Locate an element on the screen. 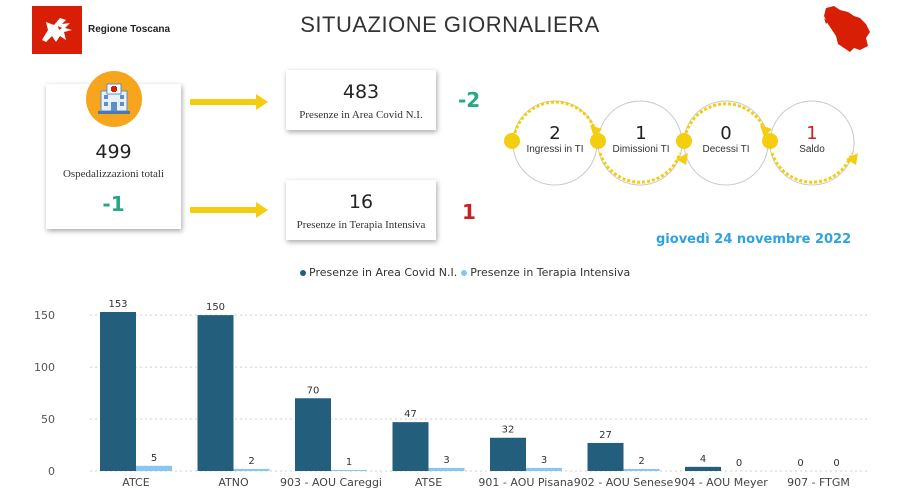  flow-item-ingressi: 2 Ingressi in TI is located at coordinates (555, 139).